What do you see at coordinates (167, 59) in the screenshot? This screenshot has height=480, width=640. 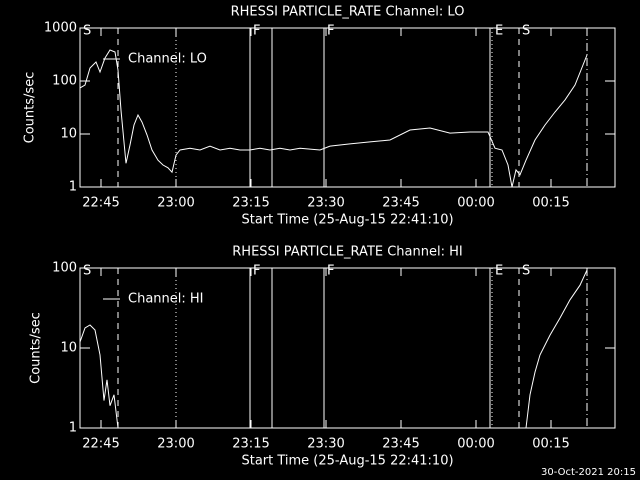 I see `legend-label: Channel: LO` at bounding box center [167, 59].